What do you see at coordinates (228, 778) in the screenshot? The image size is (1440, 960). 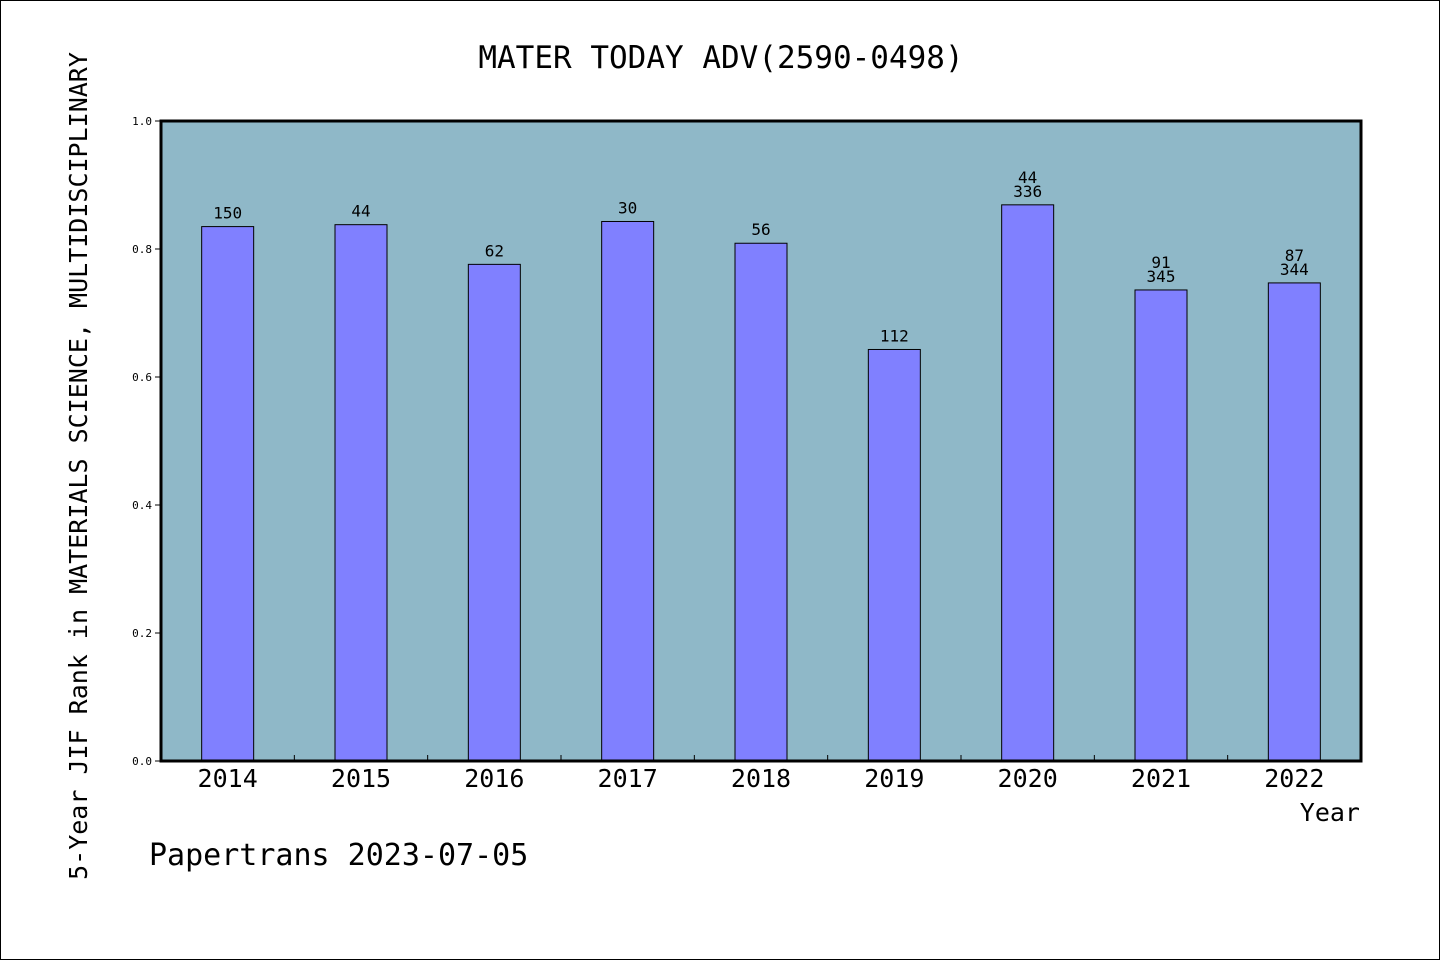 I see `x-tick-label: 2014` at bounding box center [228, 778].